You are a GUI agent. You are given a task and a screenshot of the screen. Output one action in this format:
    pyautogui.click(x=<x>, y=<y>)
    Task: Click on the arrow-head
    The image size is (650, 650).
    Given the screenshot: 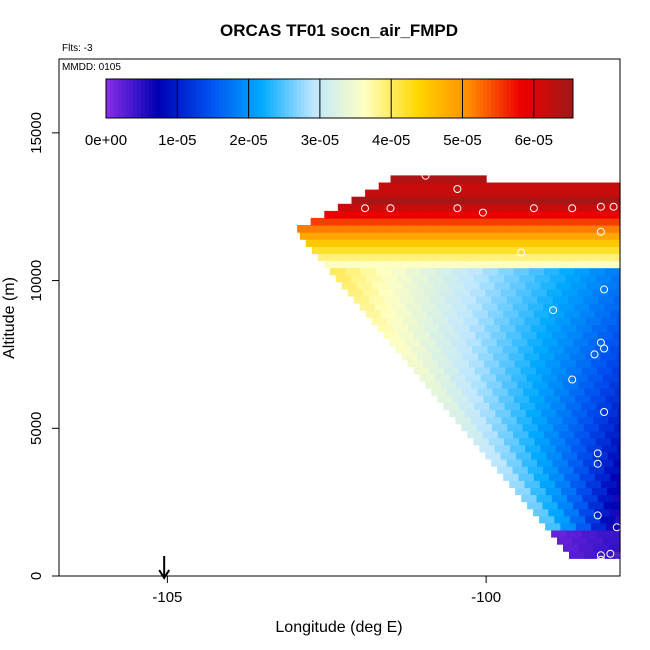 What is the action you would take?
    pyautogui.click(x=164, y=574)
    